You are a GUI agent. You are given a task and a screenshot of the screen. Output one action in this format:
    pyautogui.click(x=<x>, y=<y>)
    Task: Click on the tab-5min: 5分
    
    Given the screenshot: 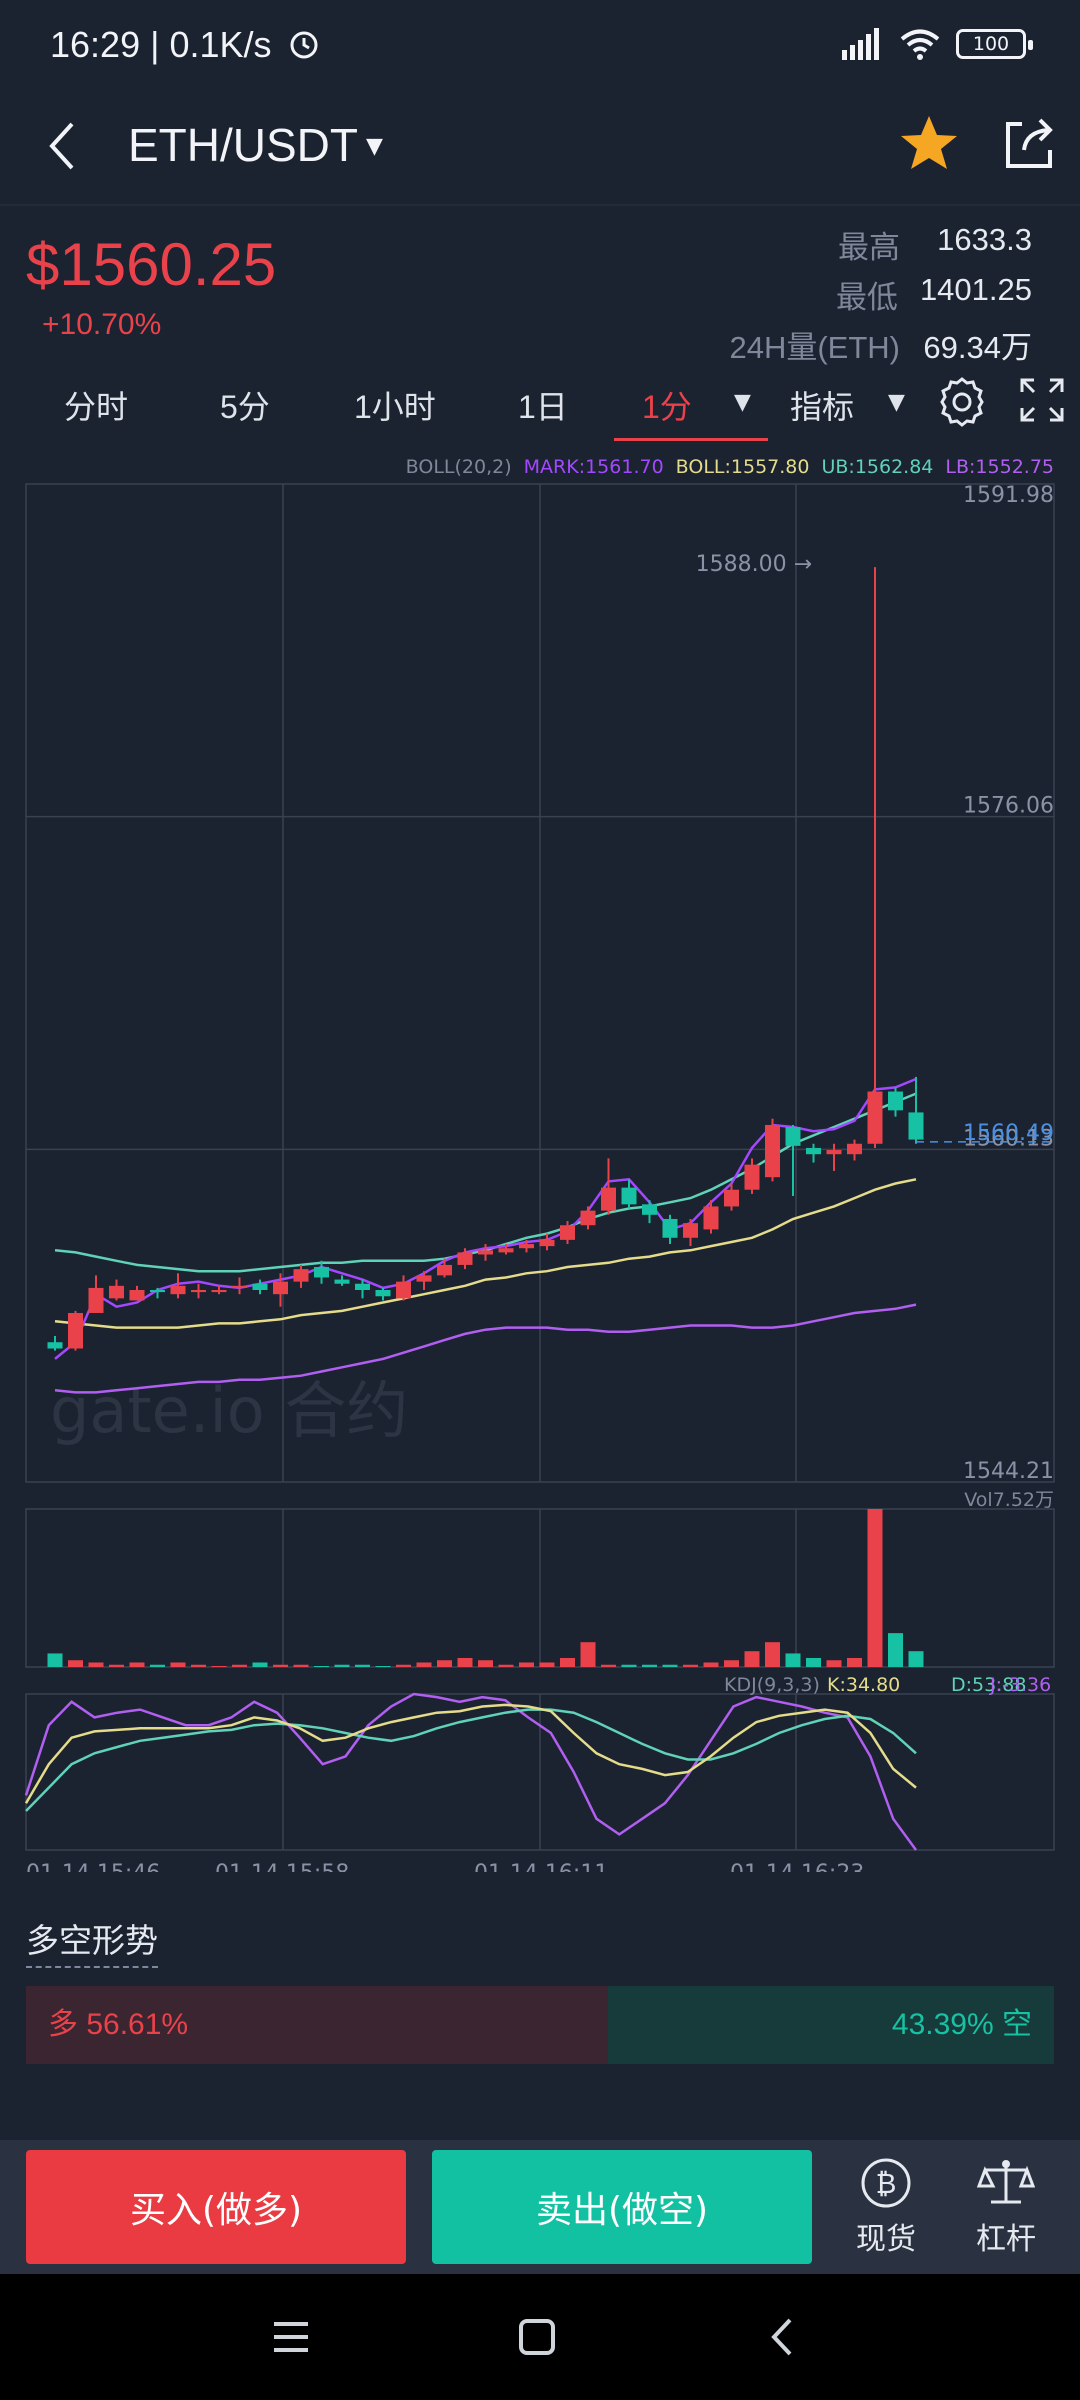 What is the action you would take?
    pyautogui.click(x=245, y=407)
    